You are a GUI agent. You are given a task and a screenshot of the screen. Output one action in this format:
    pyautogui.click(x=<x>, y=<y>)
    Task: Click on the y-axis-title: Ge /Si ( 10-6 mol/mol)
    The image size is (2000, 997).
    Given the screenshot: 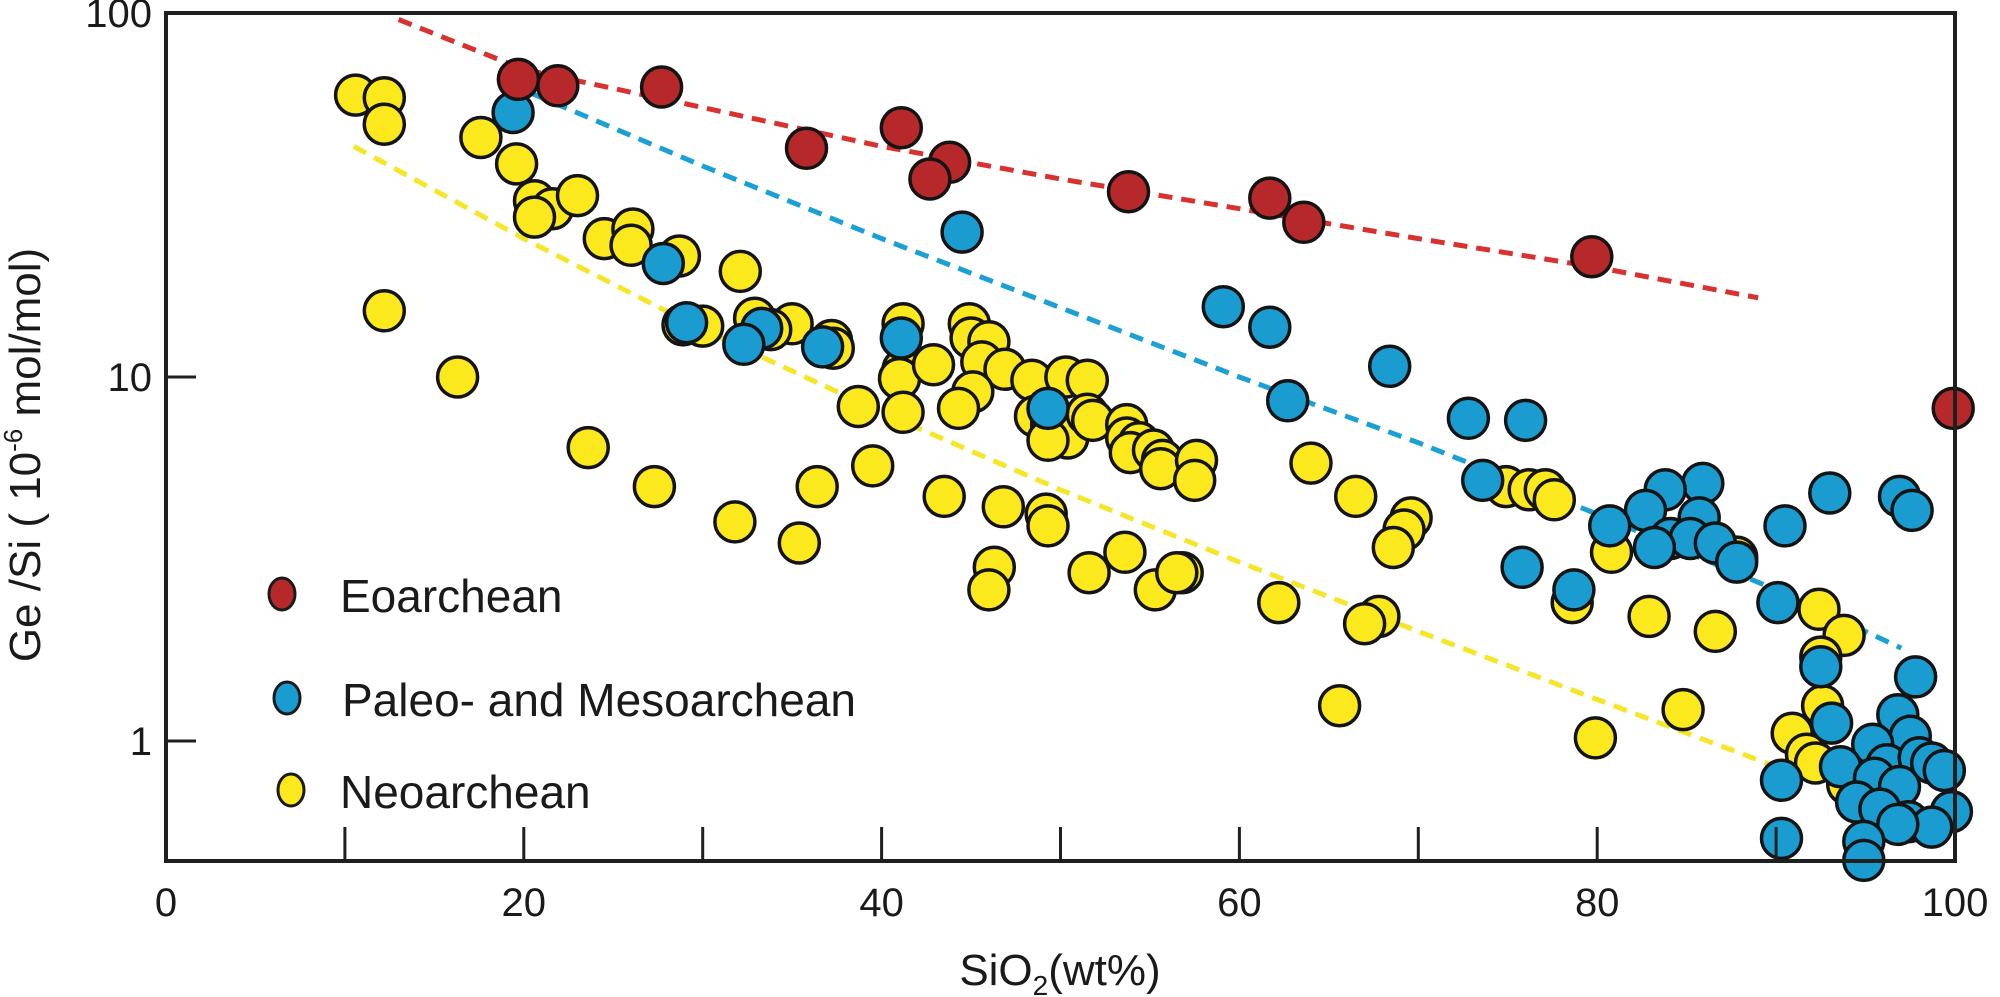 What is the action you would take?
    pyautogui.click(x=25, y=455)
    